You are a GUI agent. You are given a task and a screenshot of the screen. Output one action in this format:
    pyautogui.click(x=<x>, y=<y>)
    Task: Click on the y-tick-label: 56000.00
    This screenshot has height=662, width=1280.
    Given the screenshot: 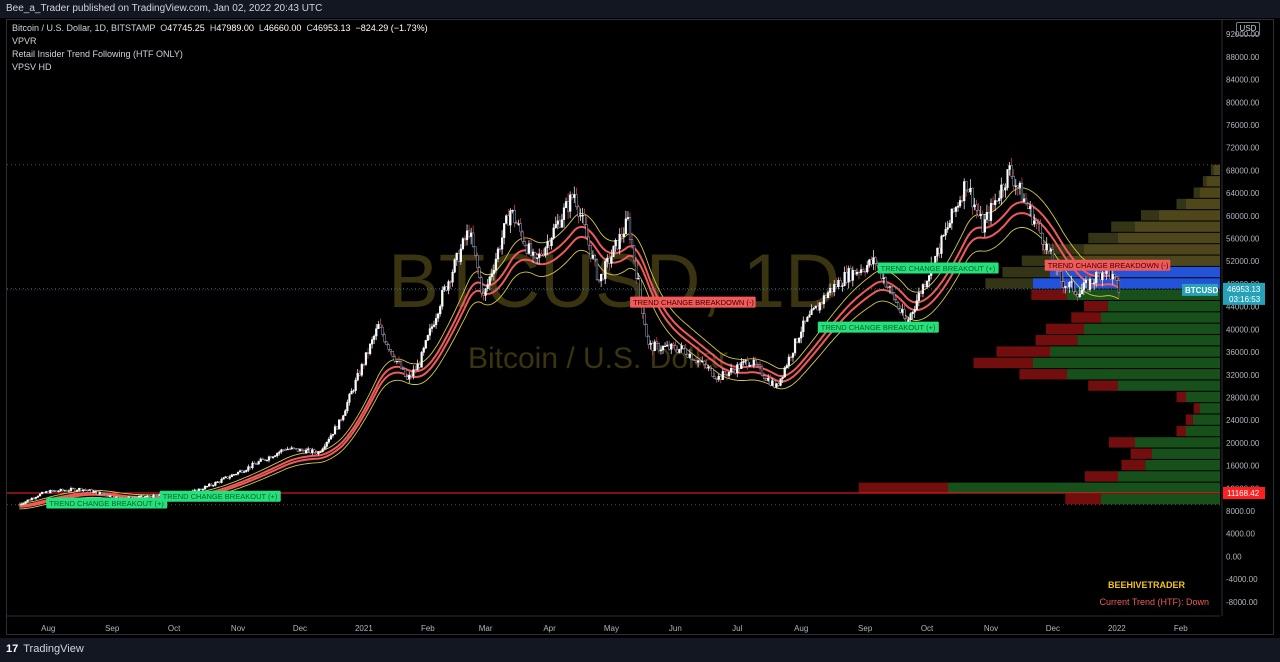 What is the action you would take?
    pyautogui.click(x=1243, y=239)
    